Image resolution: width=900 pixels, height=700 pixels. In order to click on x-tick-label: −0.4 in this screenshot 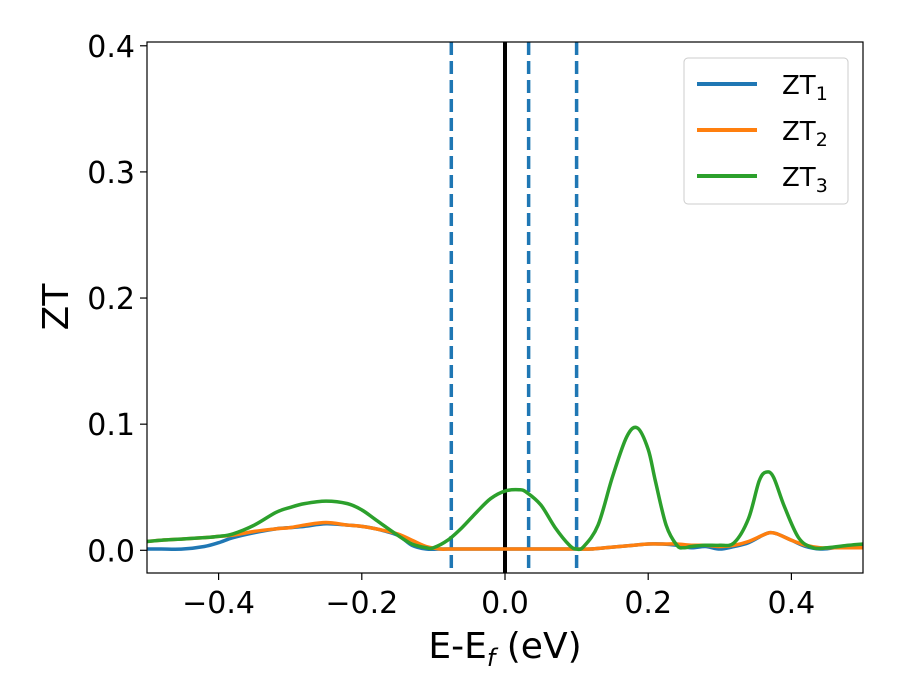, I will do `click(218, 603)`.